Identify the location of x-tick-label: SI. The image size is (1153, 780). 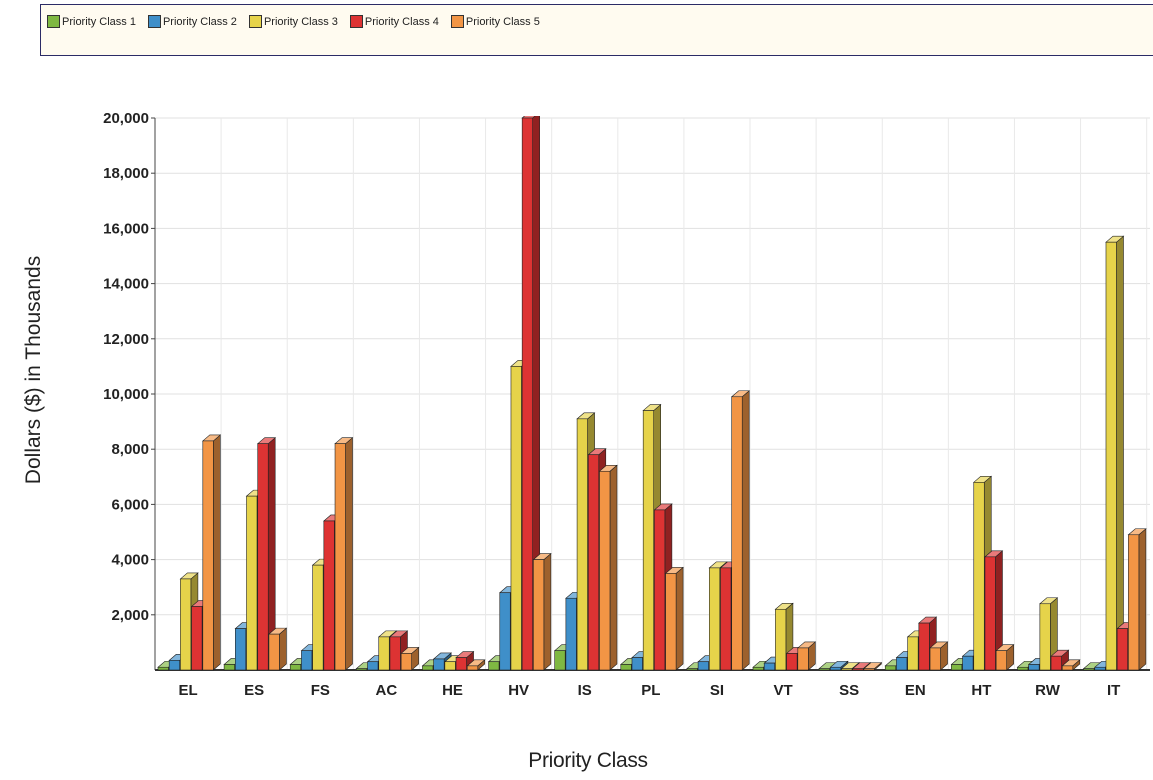
(717, 690).